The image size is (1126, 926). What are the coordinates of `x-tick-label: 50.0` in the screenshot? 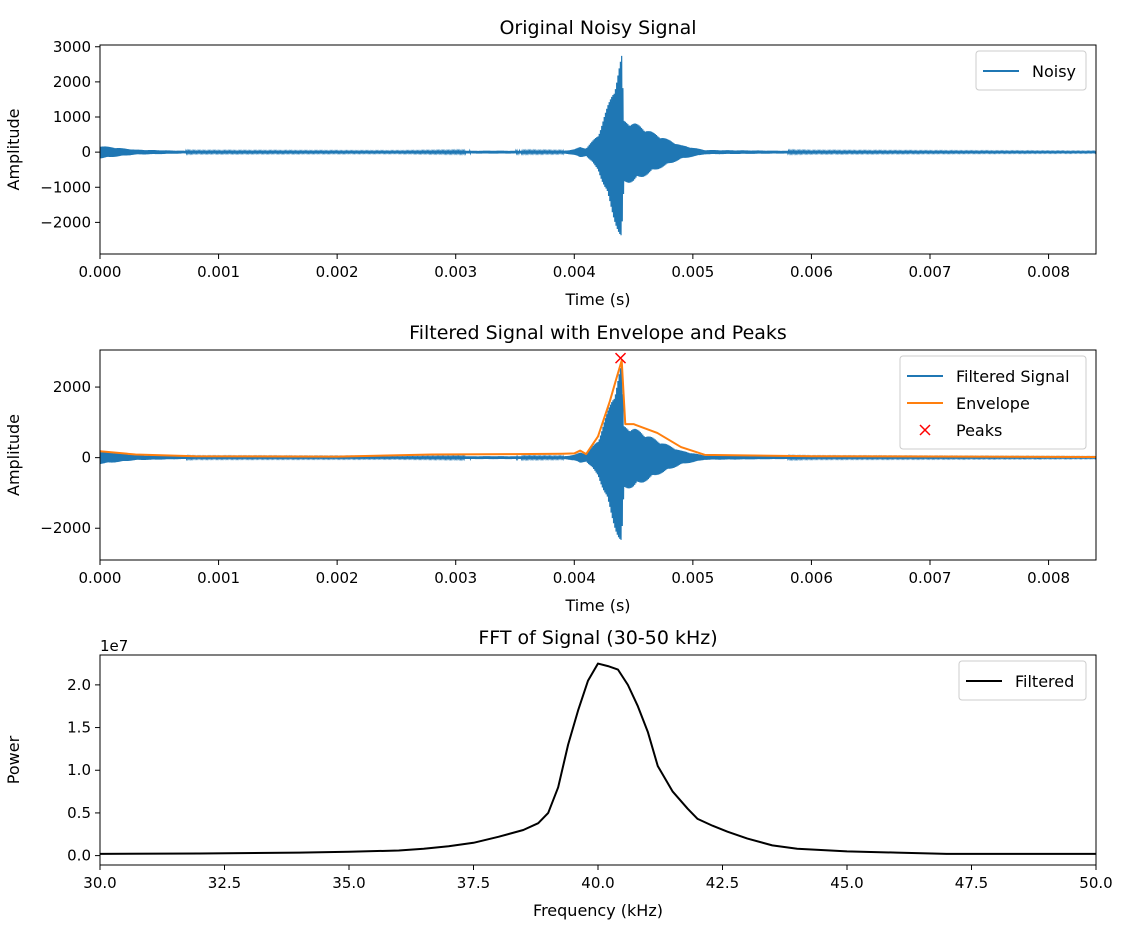 It's located at (1095, 883).